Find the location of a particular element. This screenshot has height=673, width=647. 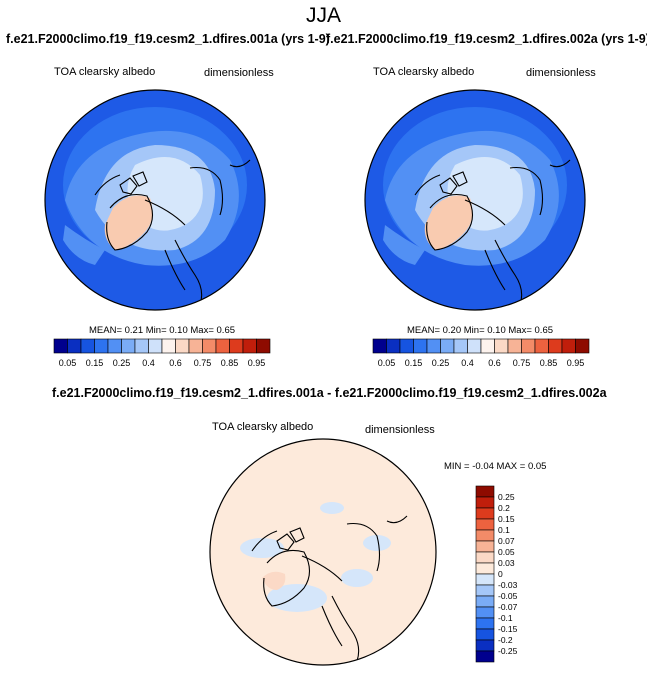

diff-colorbar-tick-label: 0.25 is located at coordinates (506, 497).